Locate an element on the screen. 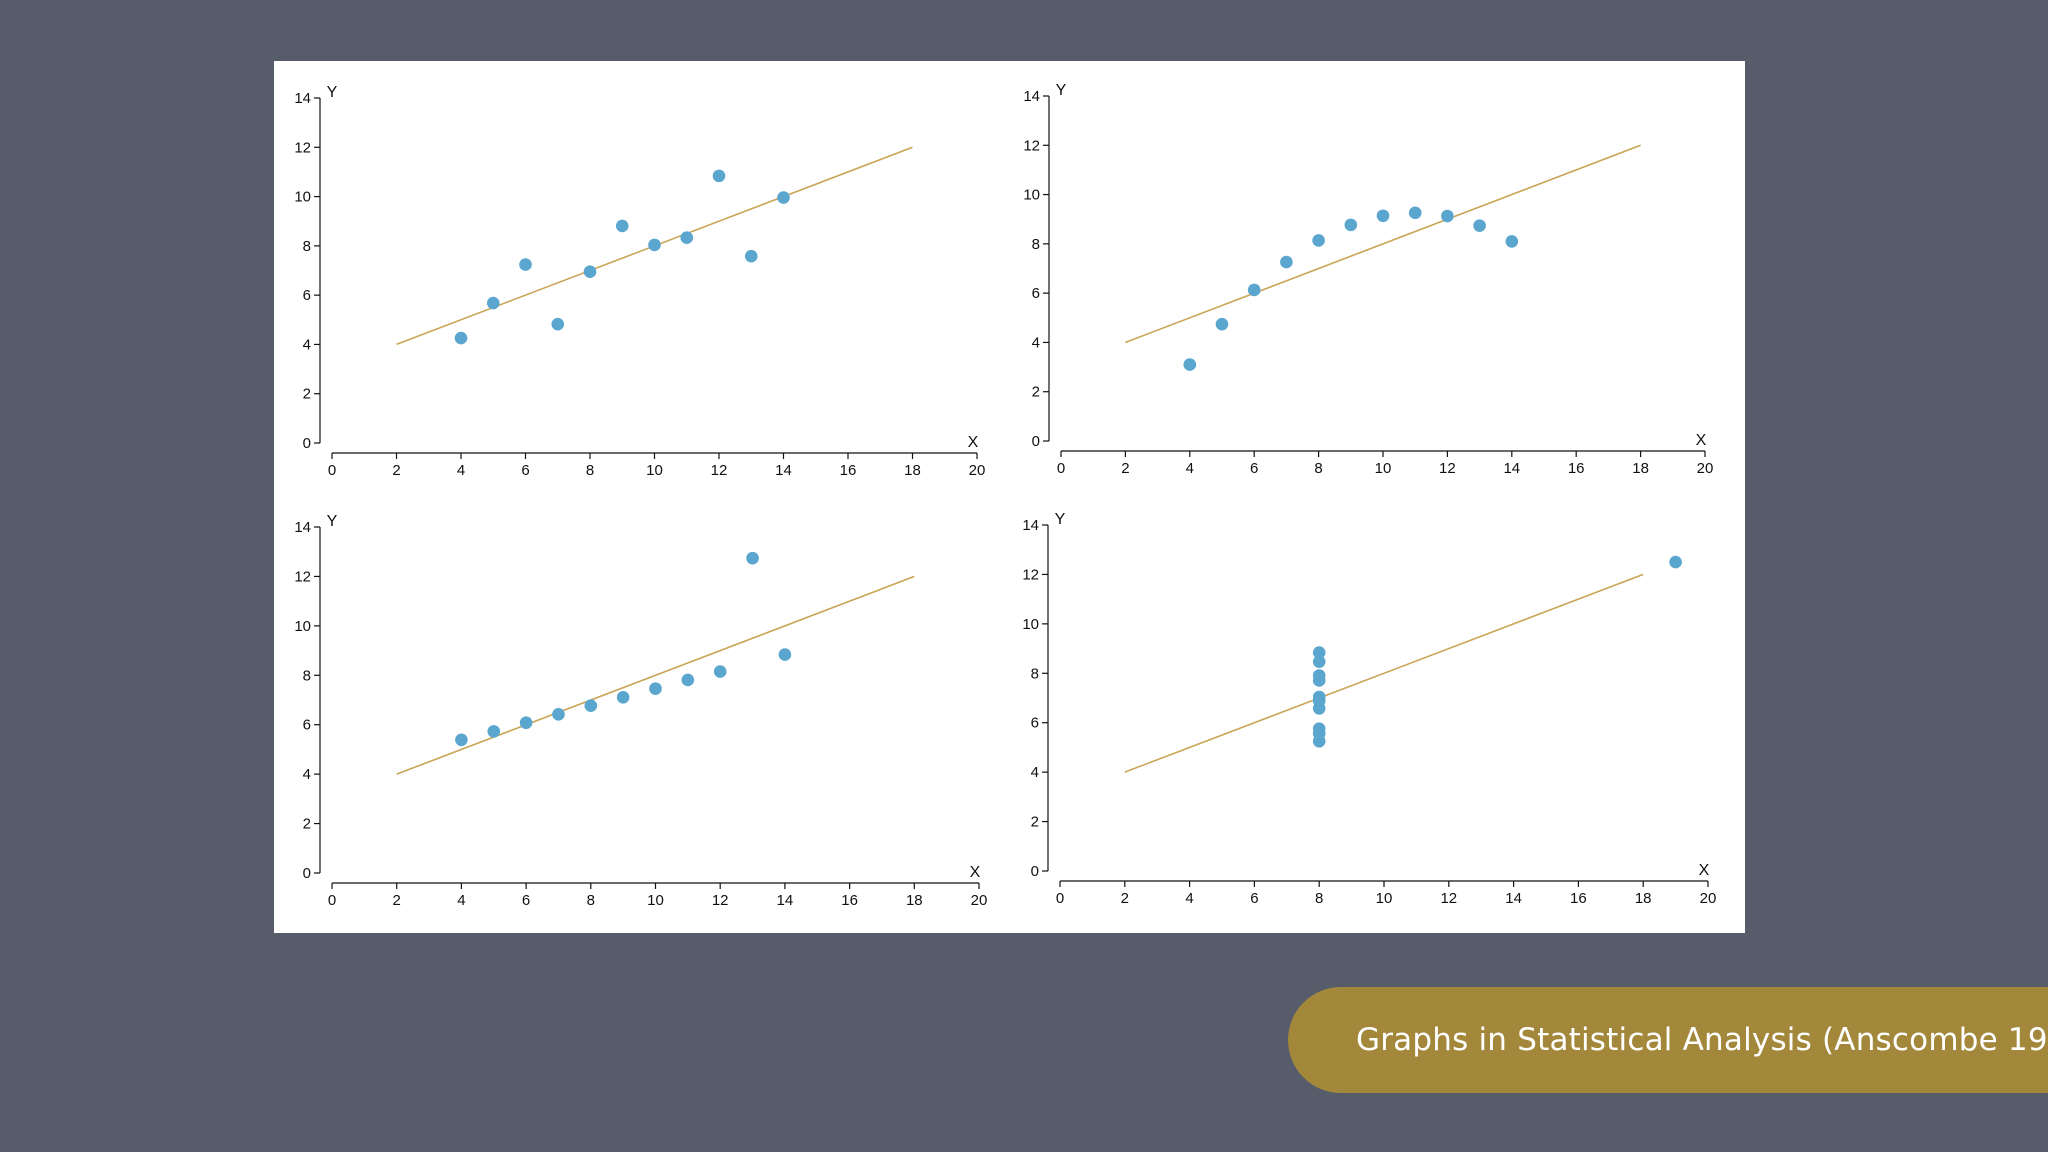 This screenshot has width=2048, height=1152. plot-2: 0 2 4 6 8 10 12 14 16 18 20 X 0 2 4 6 8 10 12 14 Y is located at coordinates (1368, 279).